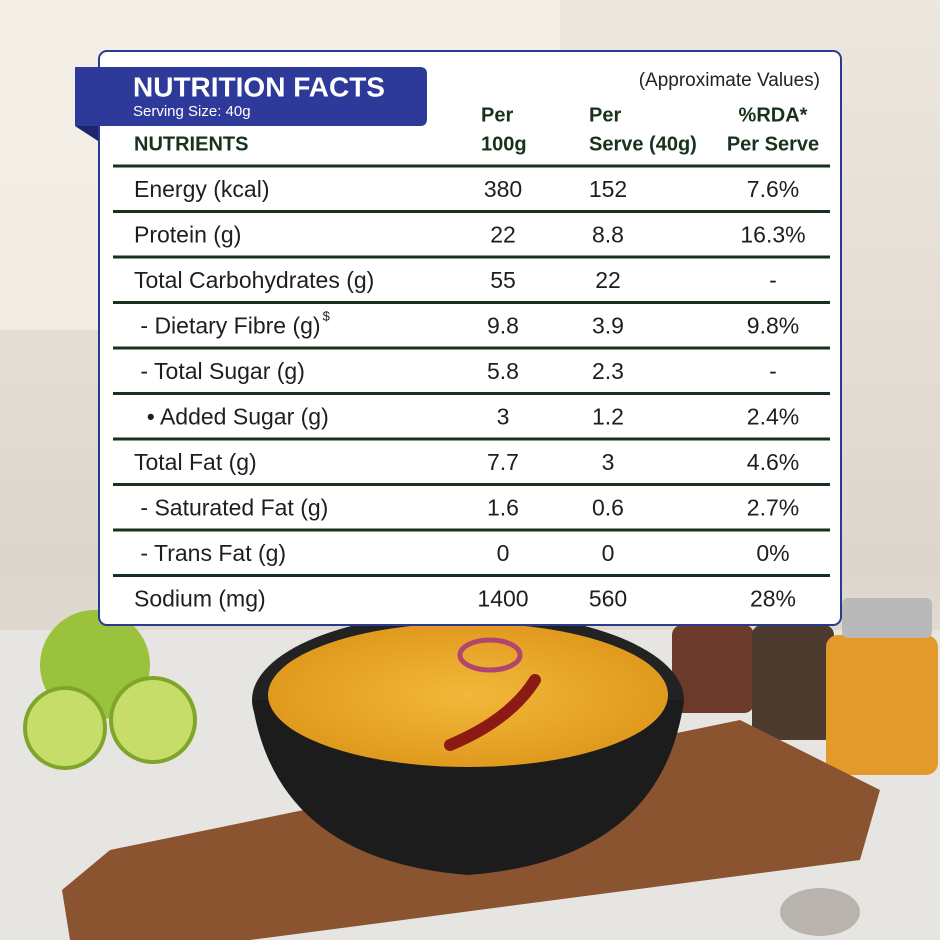 Image resolution: width=940 pixels, height=940 pixels. What do you see at coordinates (608, 325) in the screenshot?
I see `nutrient-value: 3.9` at bounding box center [608, 325].